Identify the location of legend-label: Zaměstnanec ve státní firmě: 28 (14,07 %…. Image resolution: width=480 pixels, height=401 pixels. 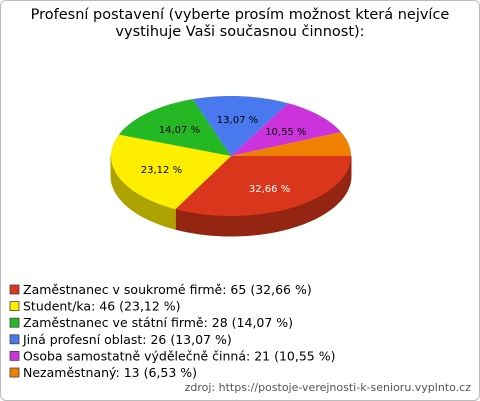
(158, 322).